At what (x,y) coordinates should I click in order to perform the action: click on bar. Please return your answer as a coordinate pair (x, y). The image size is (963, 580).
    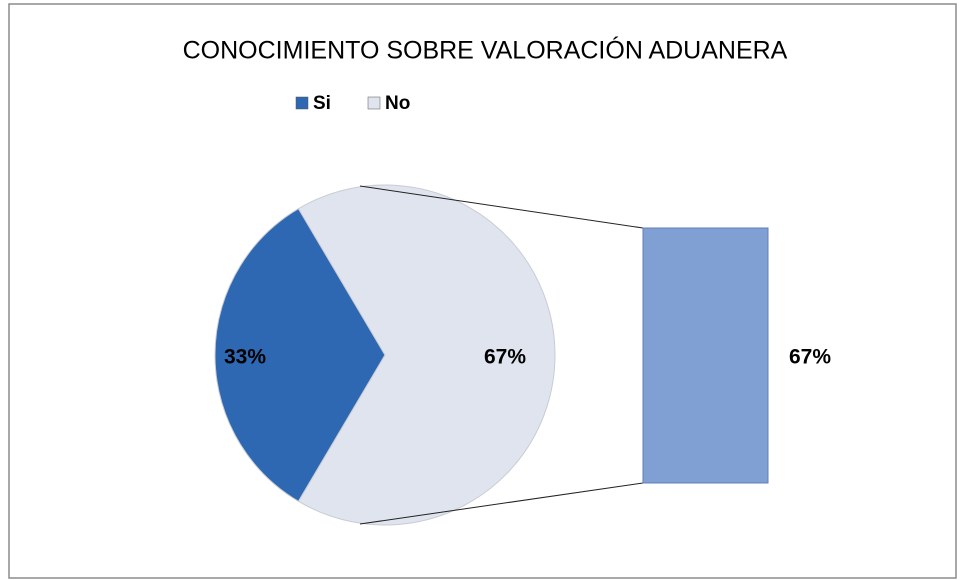
    Looking at the image, I should click on (705, 355).